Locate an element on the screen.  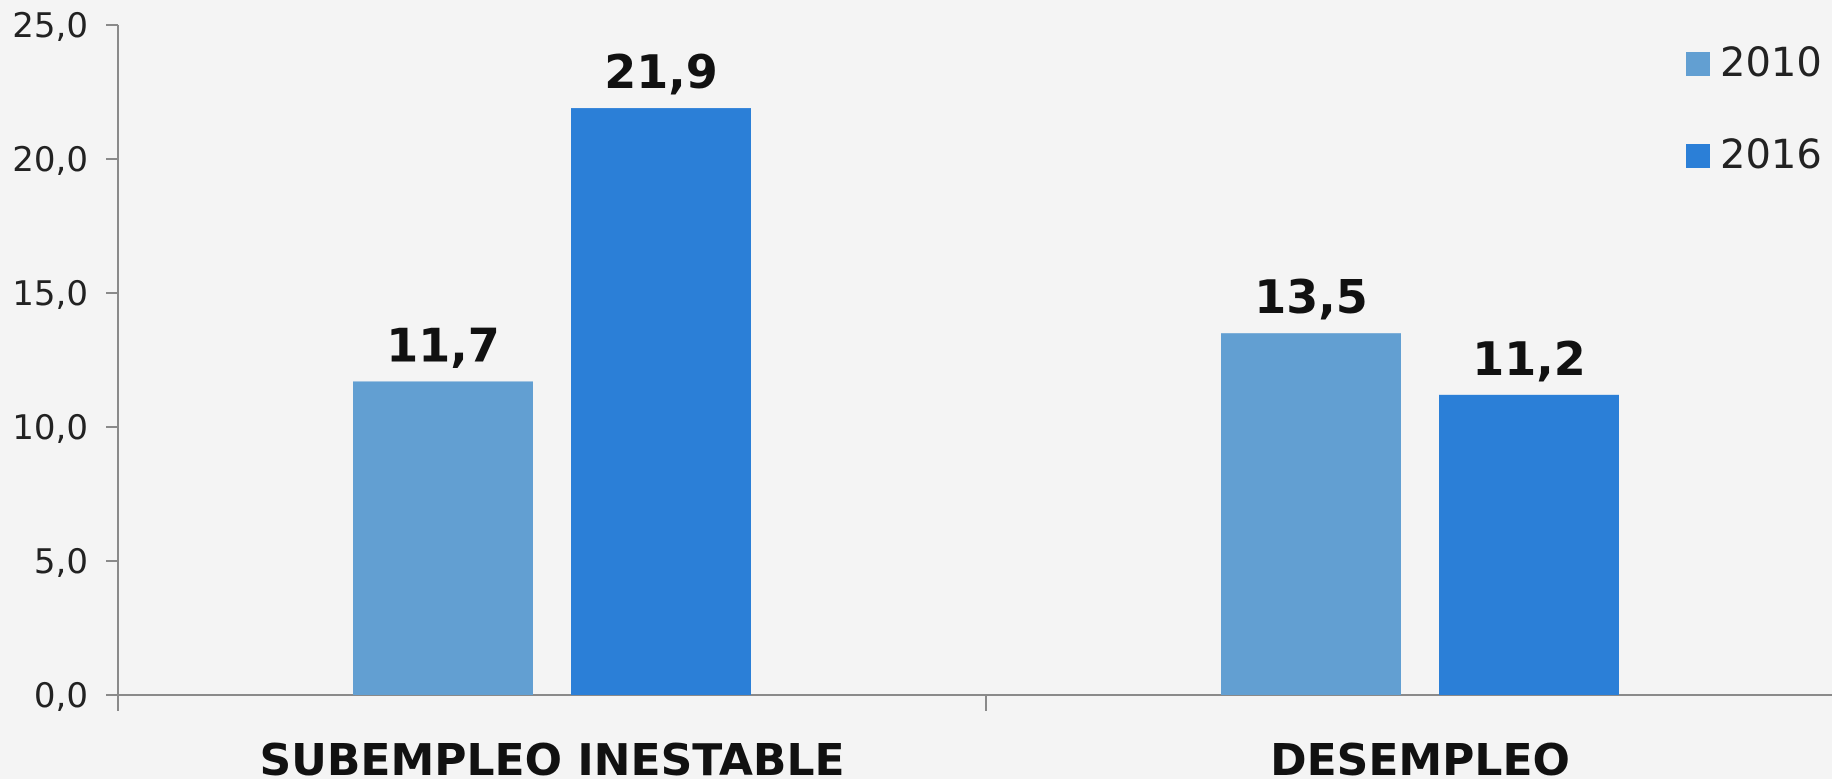
category-label: DESEMPLEO is located at coordinates (1420, 757).